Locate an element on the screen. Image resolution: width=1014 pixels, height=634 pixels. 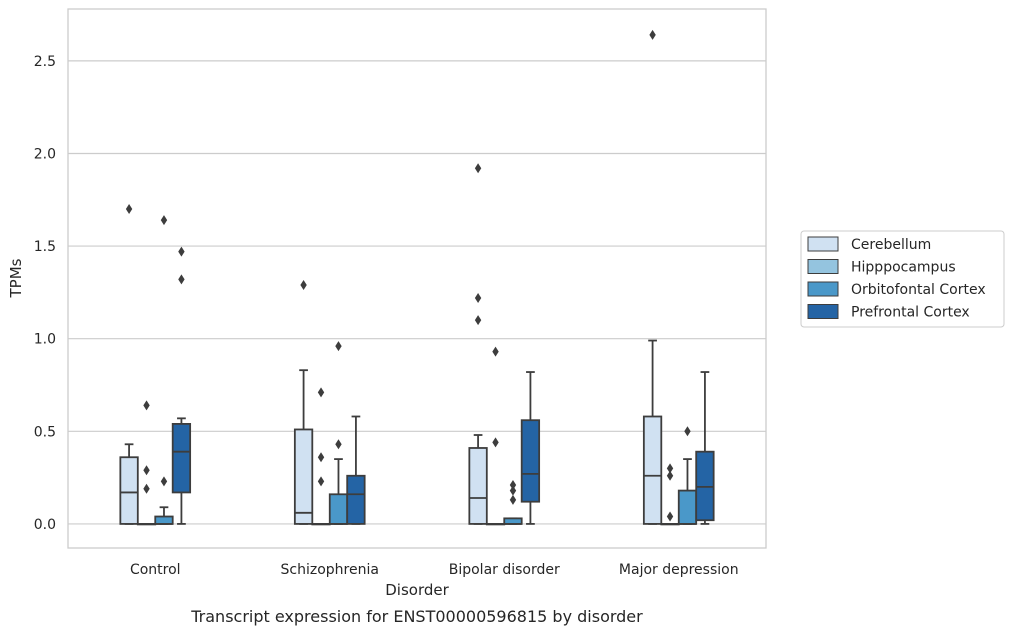
legend-label: Prefrontal Cortex is located at coordinates (910, 313).